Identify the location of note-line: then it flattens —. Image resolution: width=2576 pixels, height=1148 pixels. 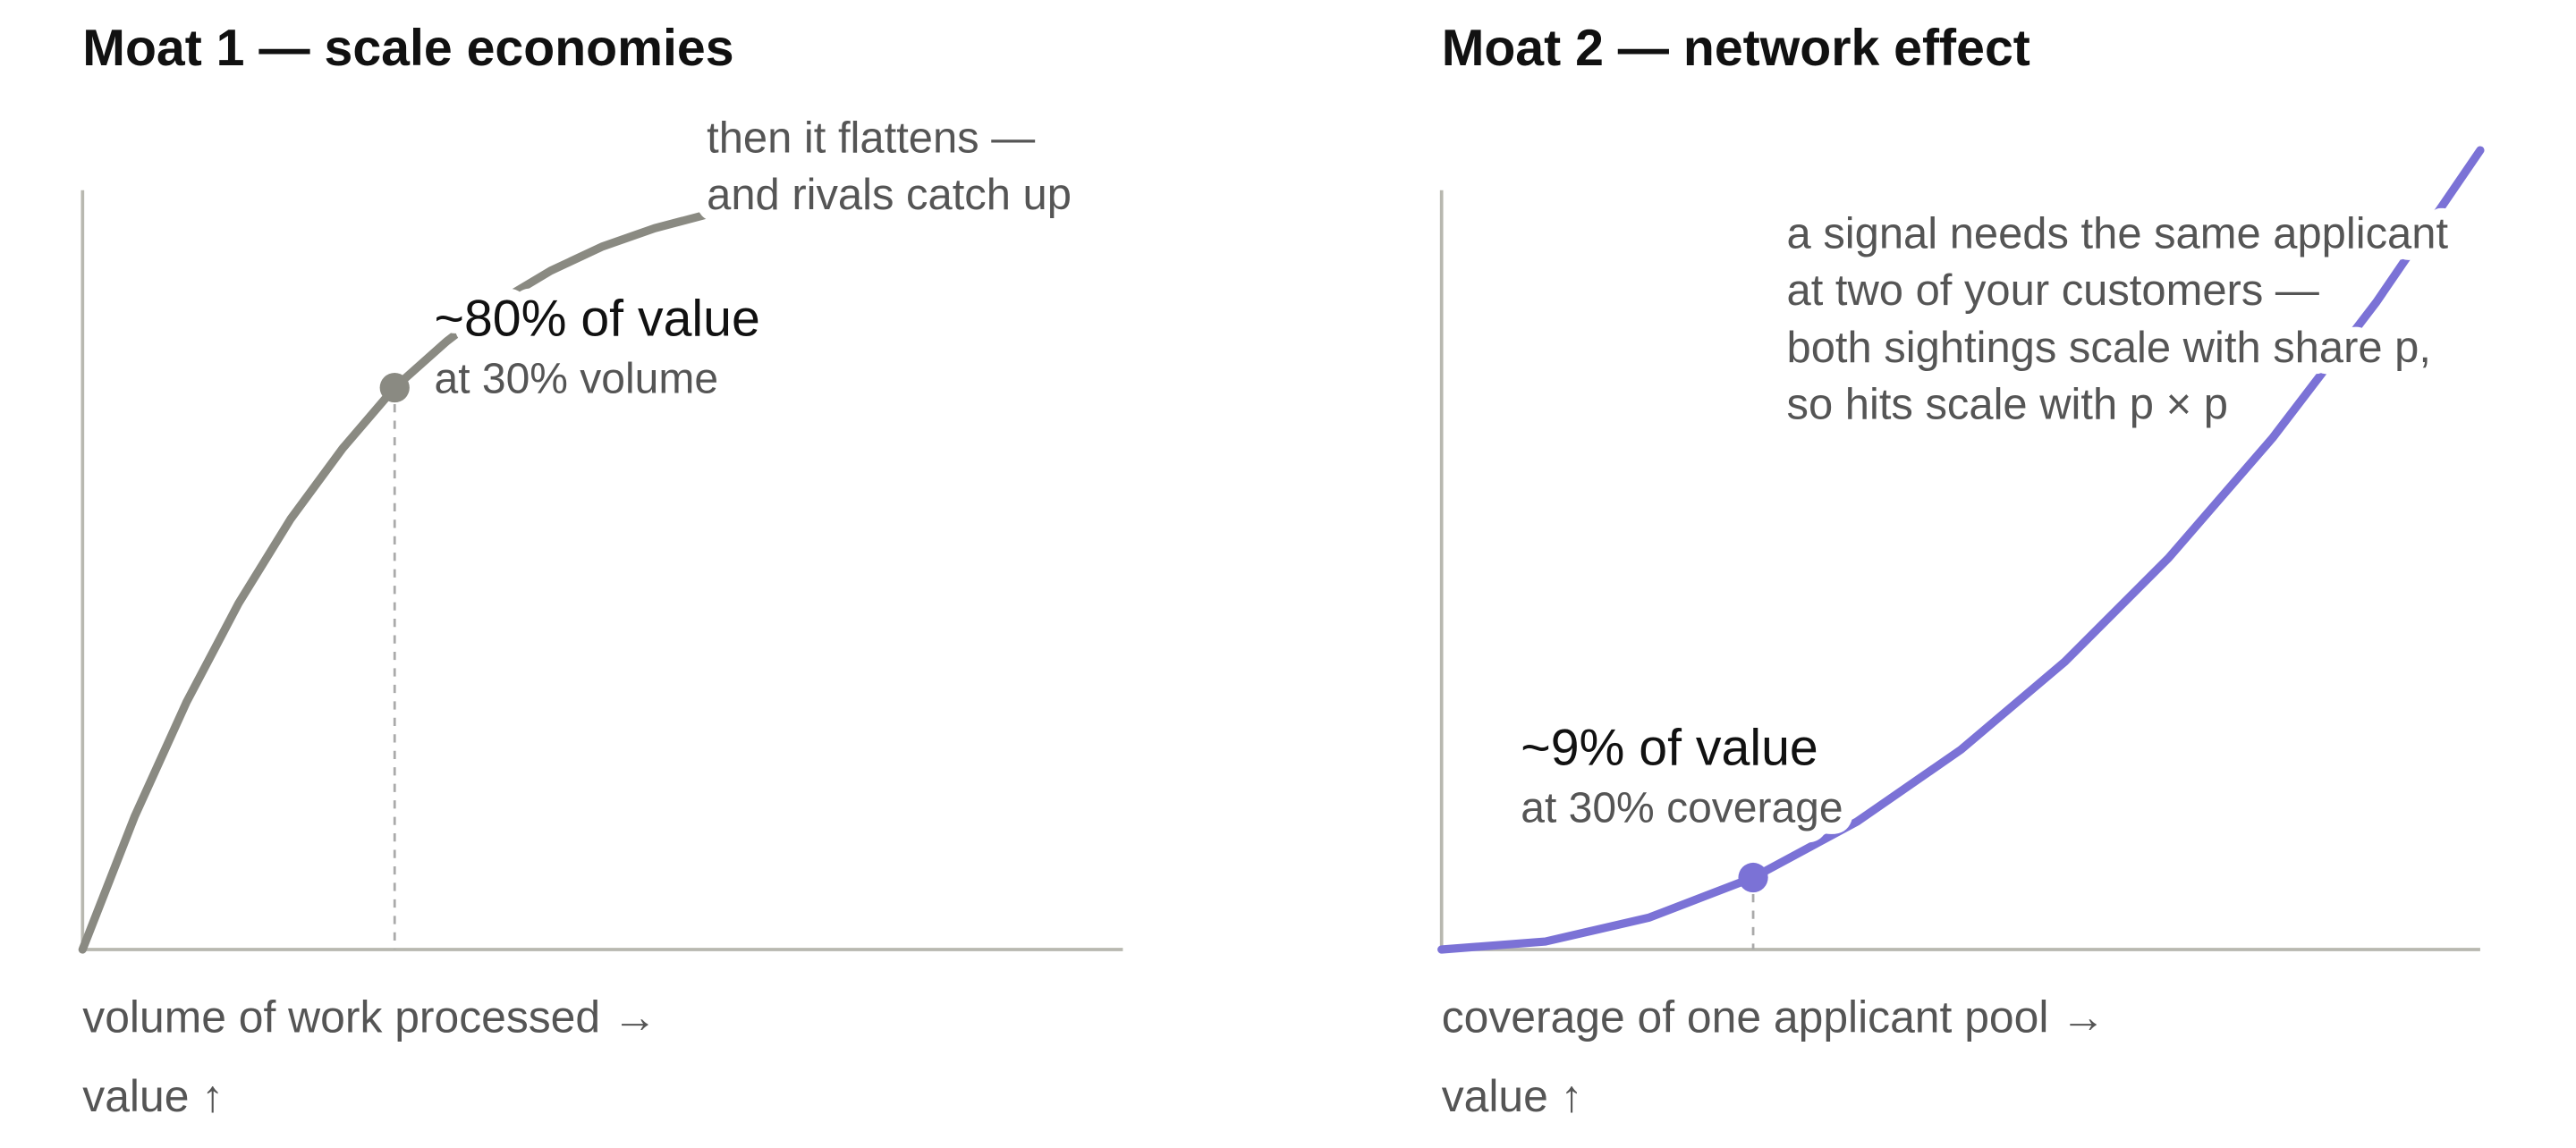
(871, 138).